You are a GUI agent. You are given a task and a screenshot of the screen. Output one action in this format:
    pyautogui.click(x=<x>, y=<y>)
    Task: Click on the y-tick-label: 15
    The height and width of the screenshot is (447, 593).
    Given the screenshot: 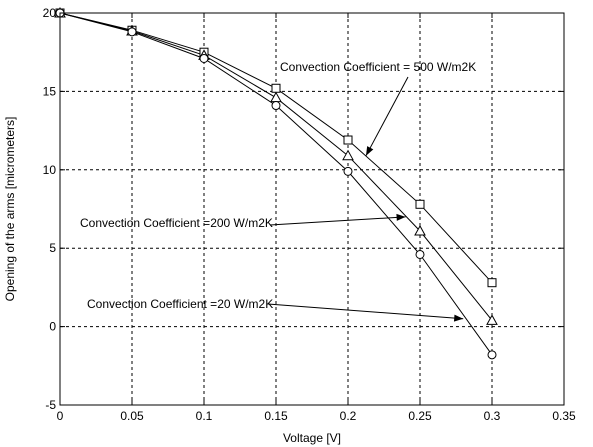 What is the action you would take?
    pyautogui.click(x=50, y=91)
    